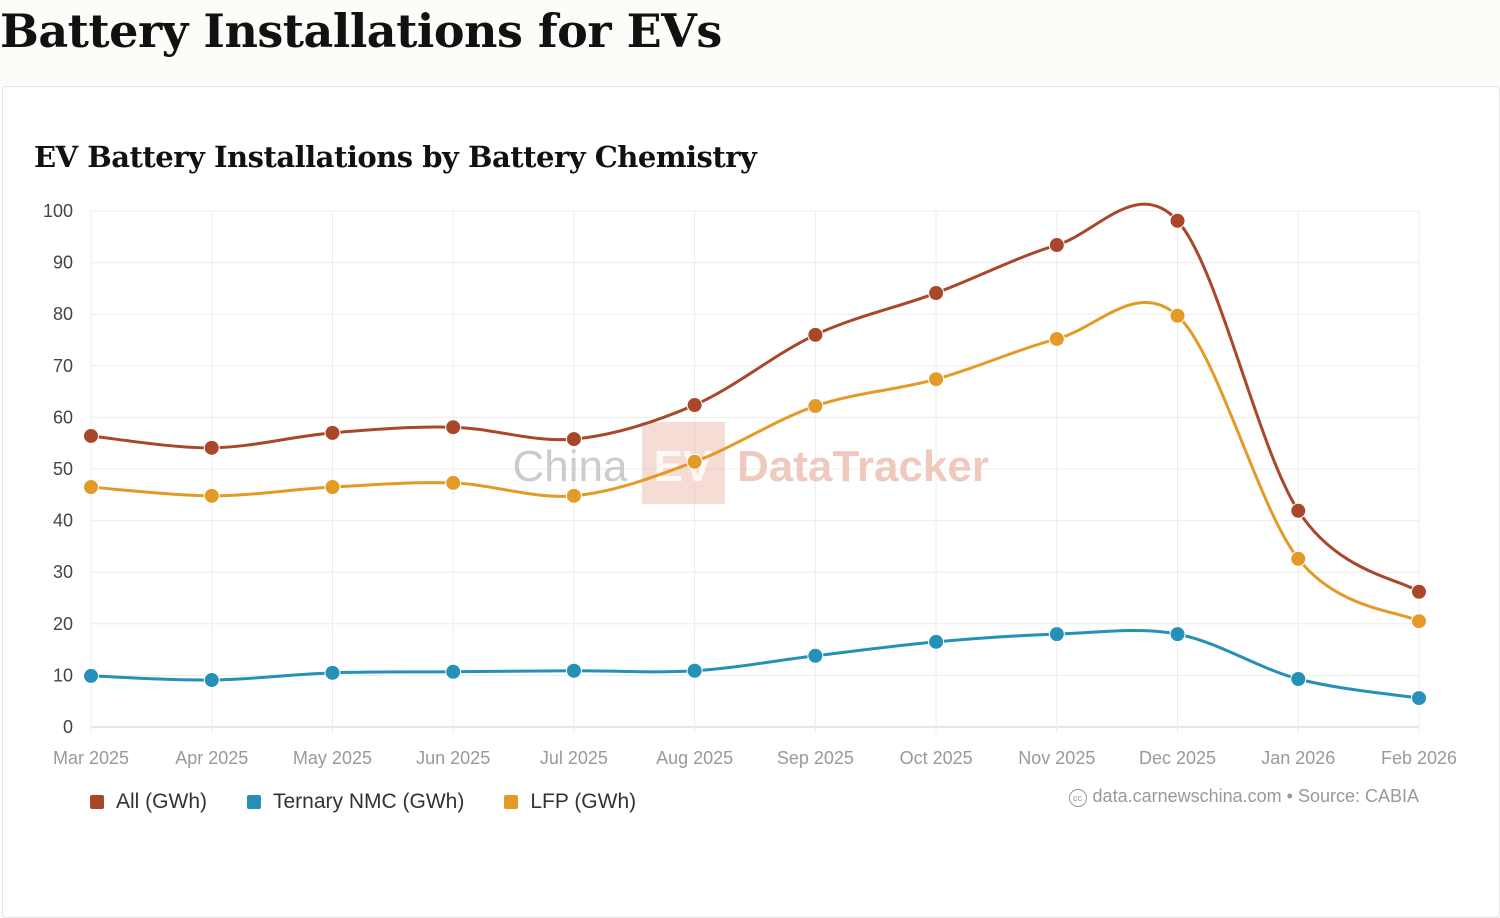 The image size is (1500, 918). Describe the element at coordinates (63, 417) in the screenshot. I see `y-tick-label: 60` at that location.